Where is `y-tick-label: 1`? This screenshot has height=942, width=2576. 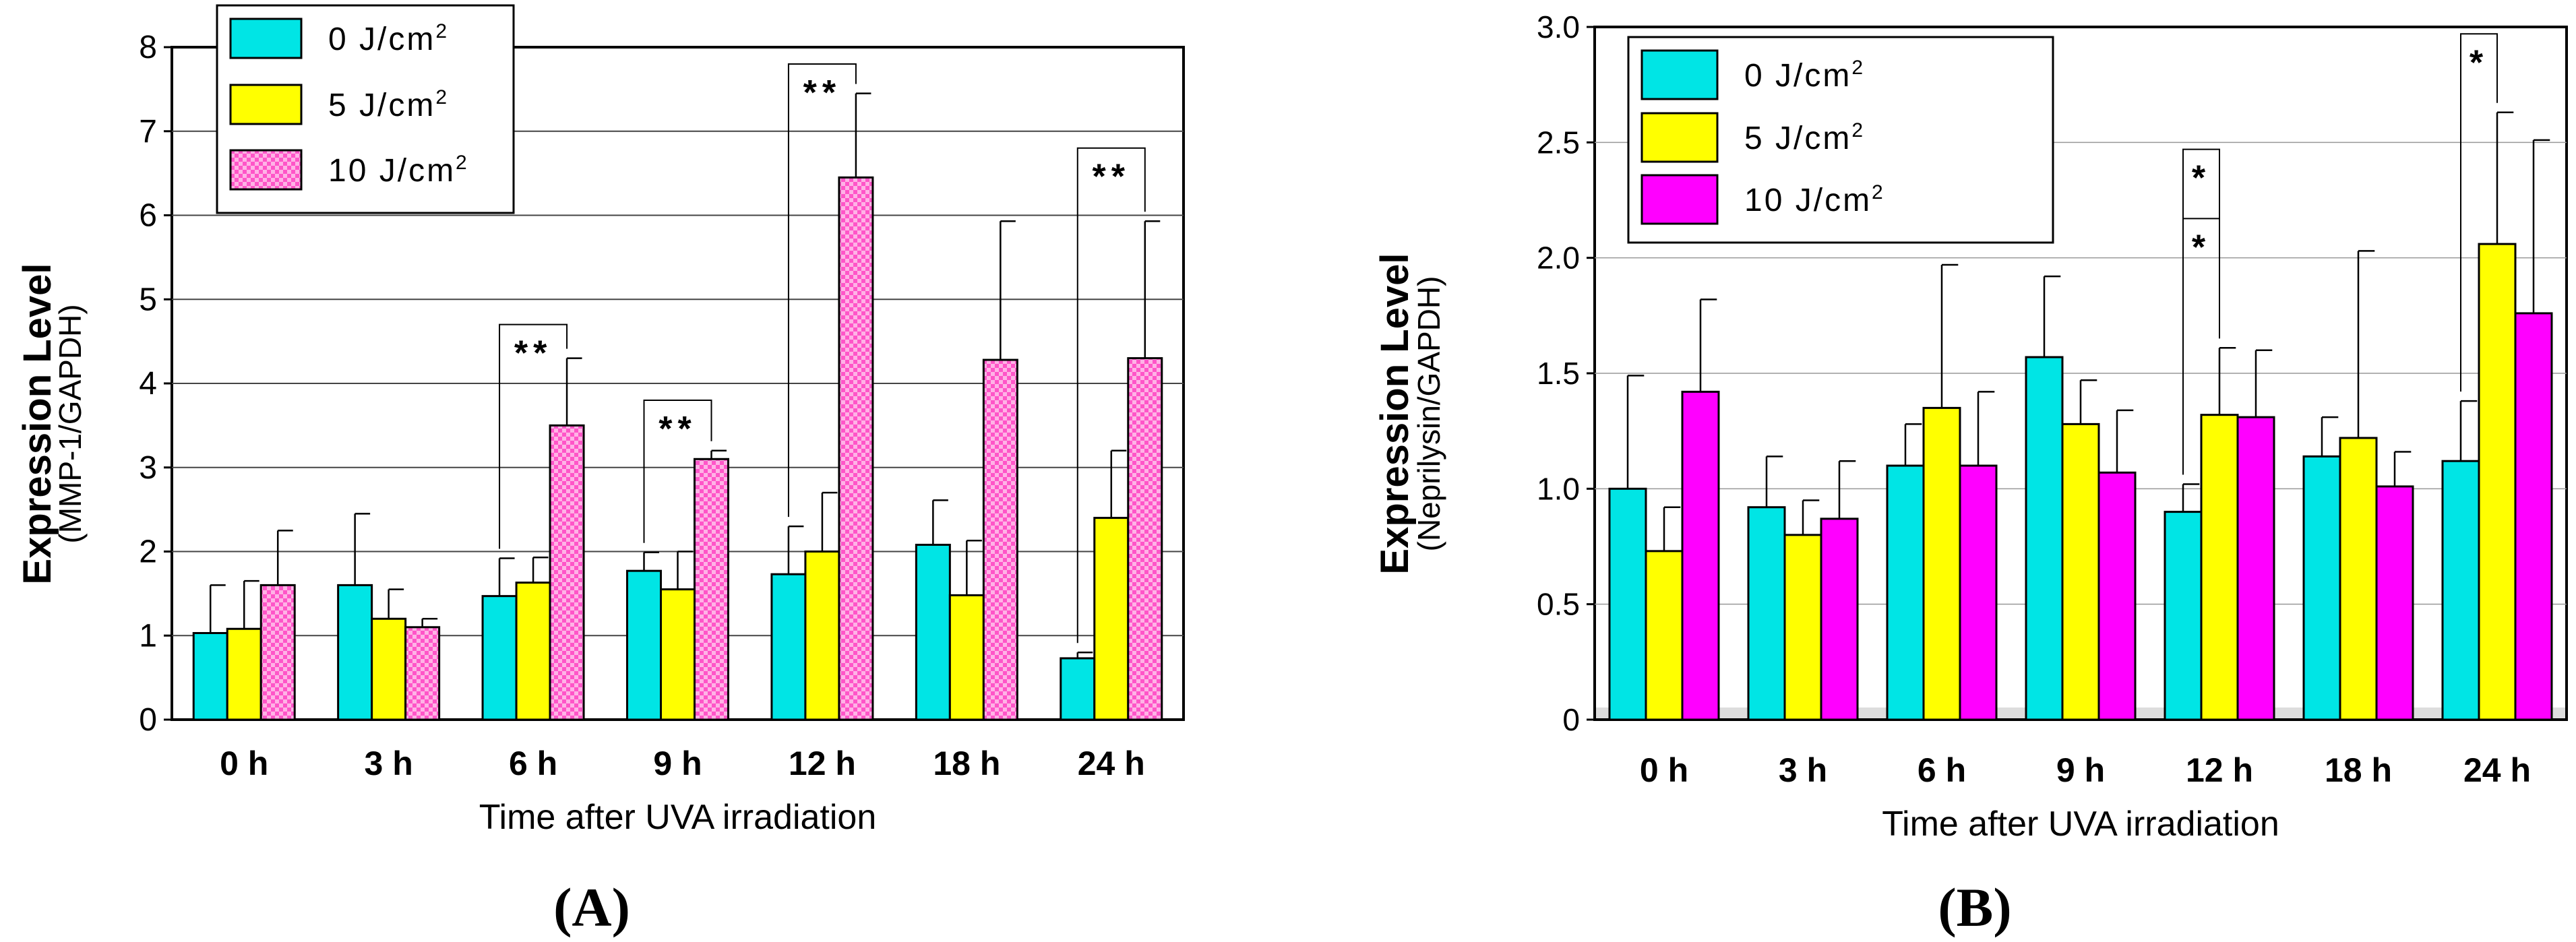 y-tick-label: 1 is located at coordinates (148, 636).